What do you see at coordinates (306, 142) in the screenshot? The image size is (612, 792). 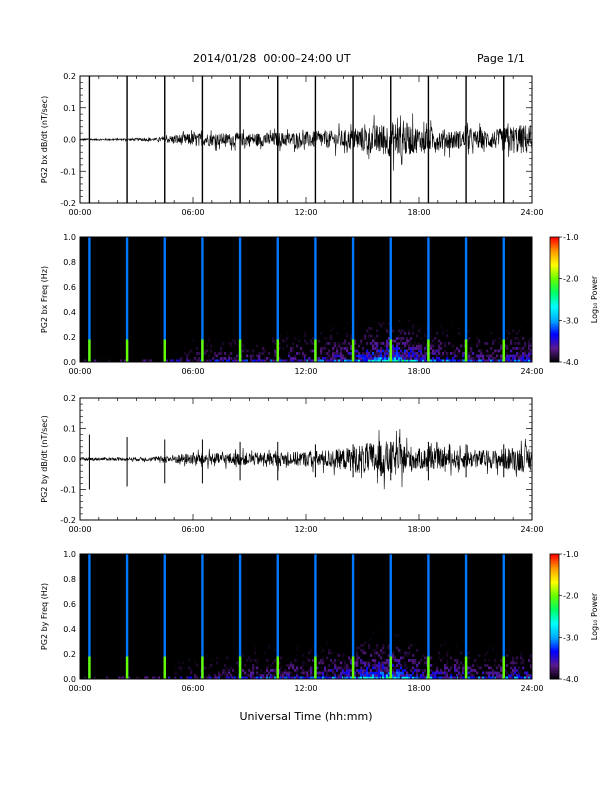 I see `signal-trace` at bounding box center [306, 142].